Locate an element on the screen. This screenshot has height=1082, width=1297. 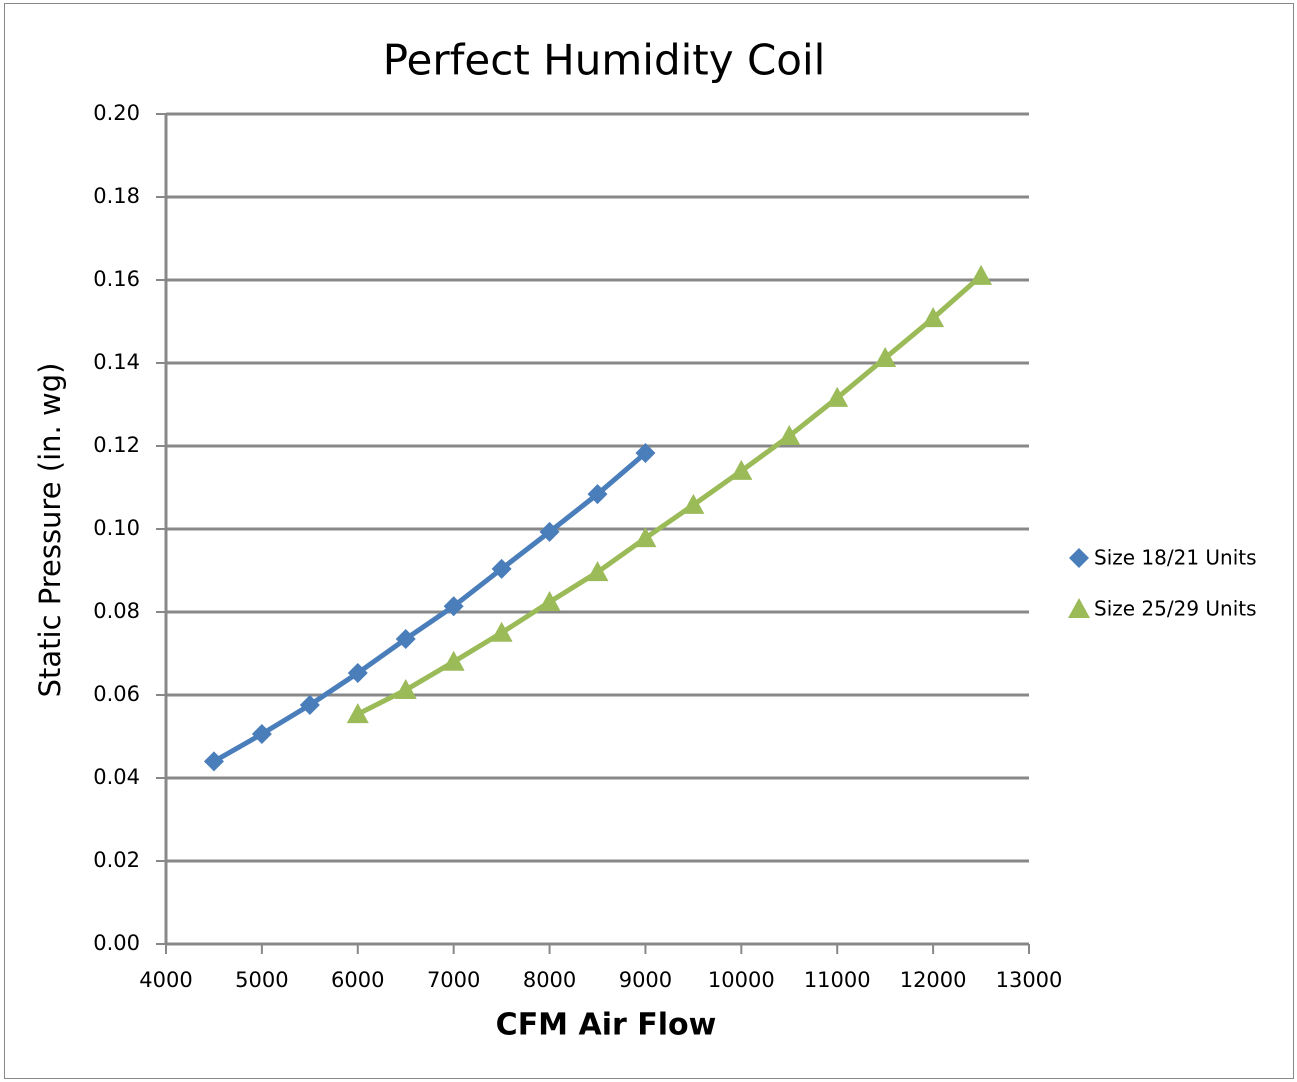
x-tick-label: 12000 is located at coordinates (933, 980).